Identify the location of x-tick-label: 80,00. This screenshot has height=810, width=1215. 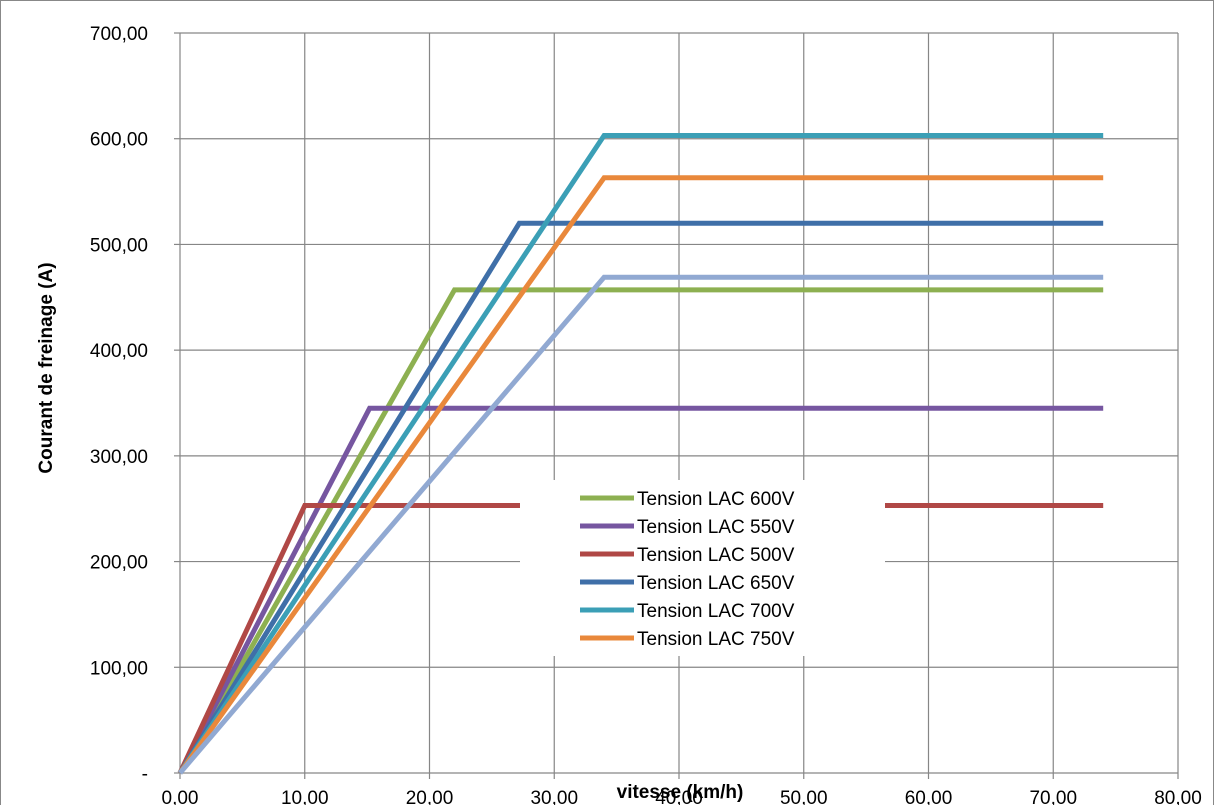
(1178, 796).